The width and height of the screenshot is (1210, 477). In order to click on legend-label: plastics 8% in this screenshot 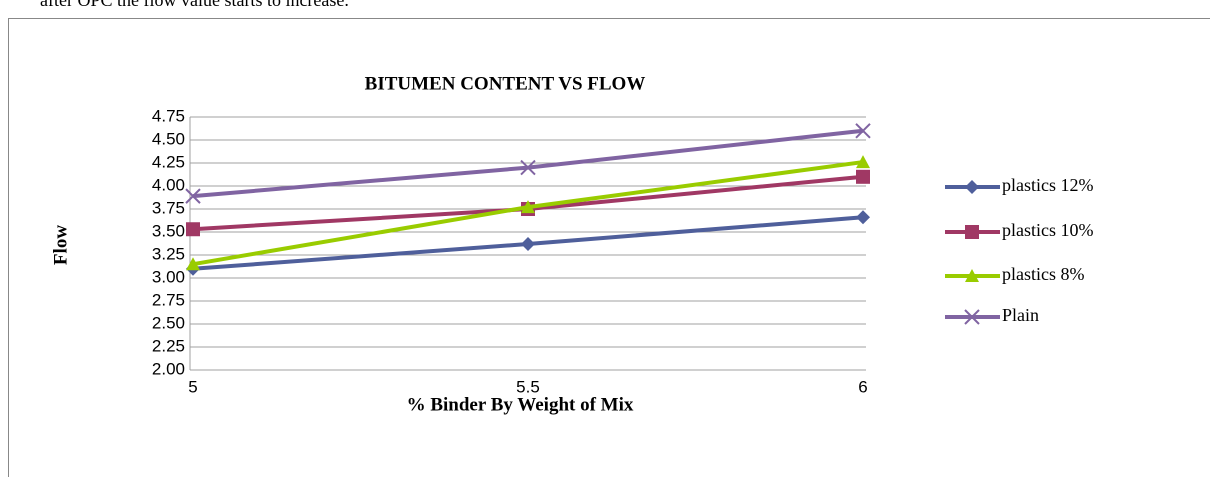, I will do `click(1043, 274)`.